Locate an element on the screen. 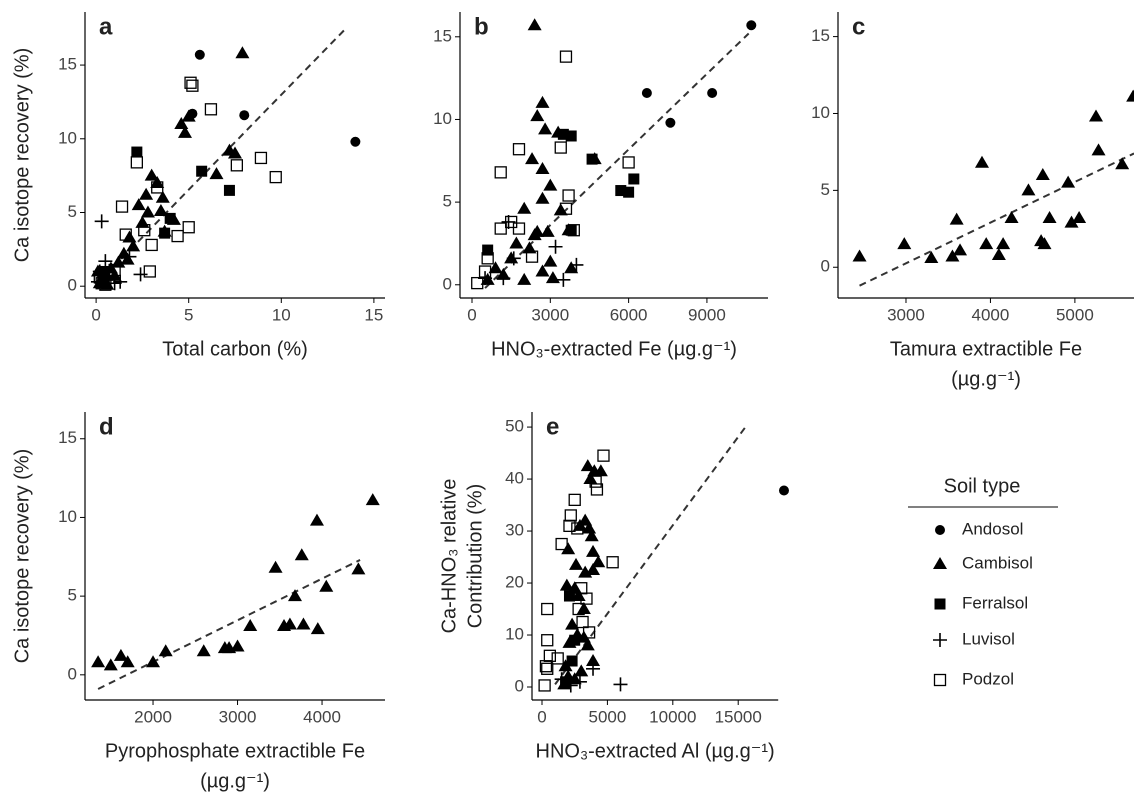 Image resolution: width=1134 pixels, height=797 pixels. x-tick-label: 2000 is located at coordinates (153, 716).